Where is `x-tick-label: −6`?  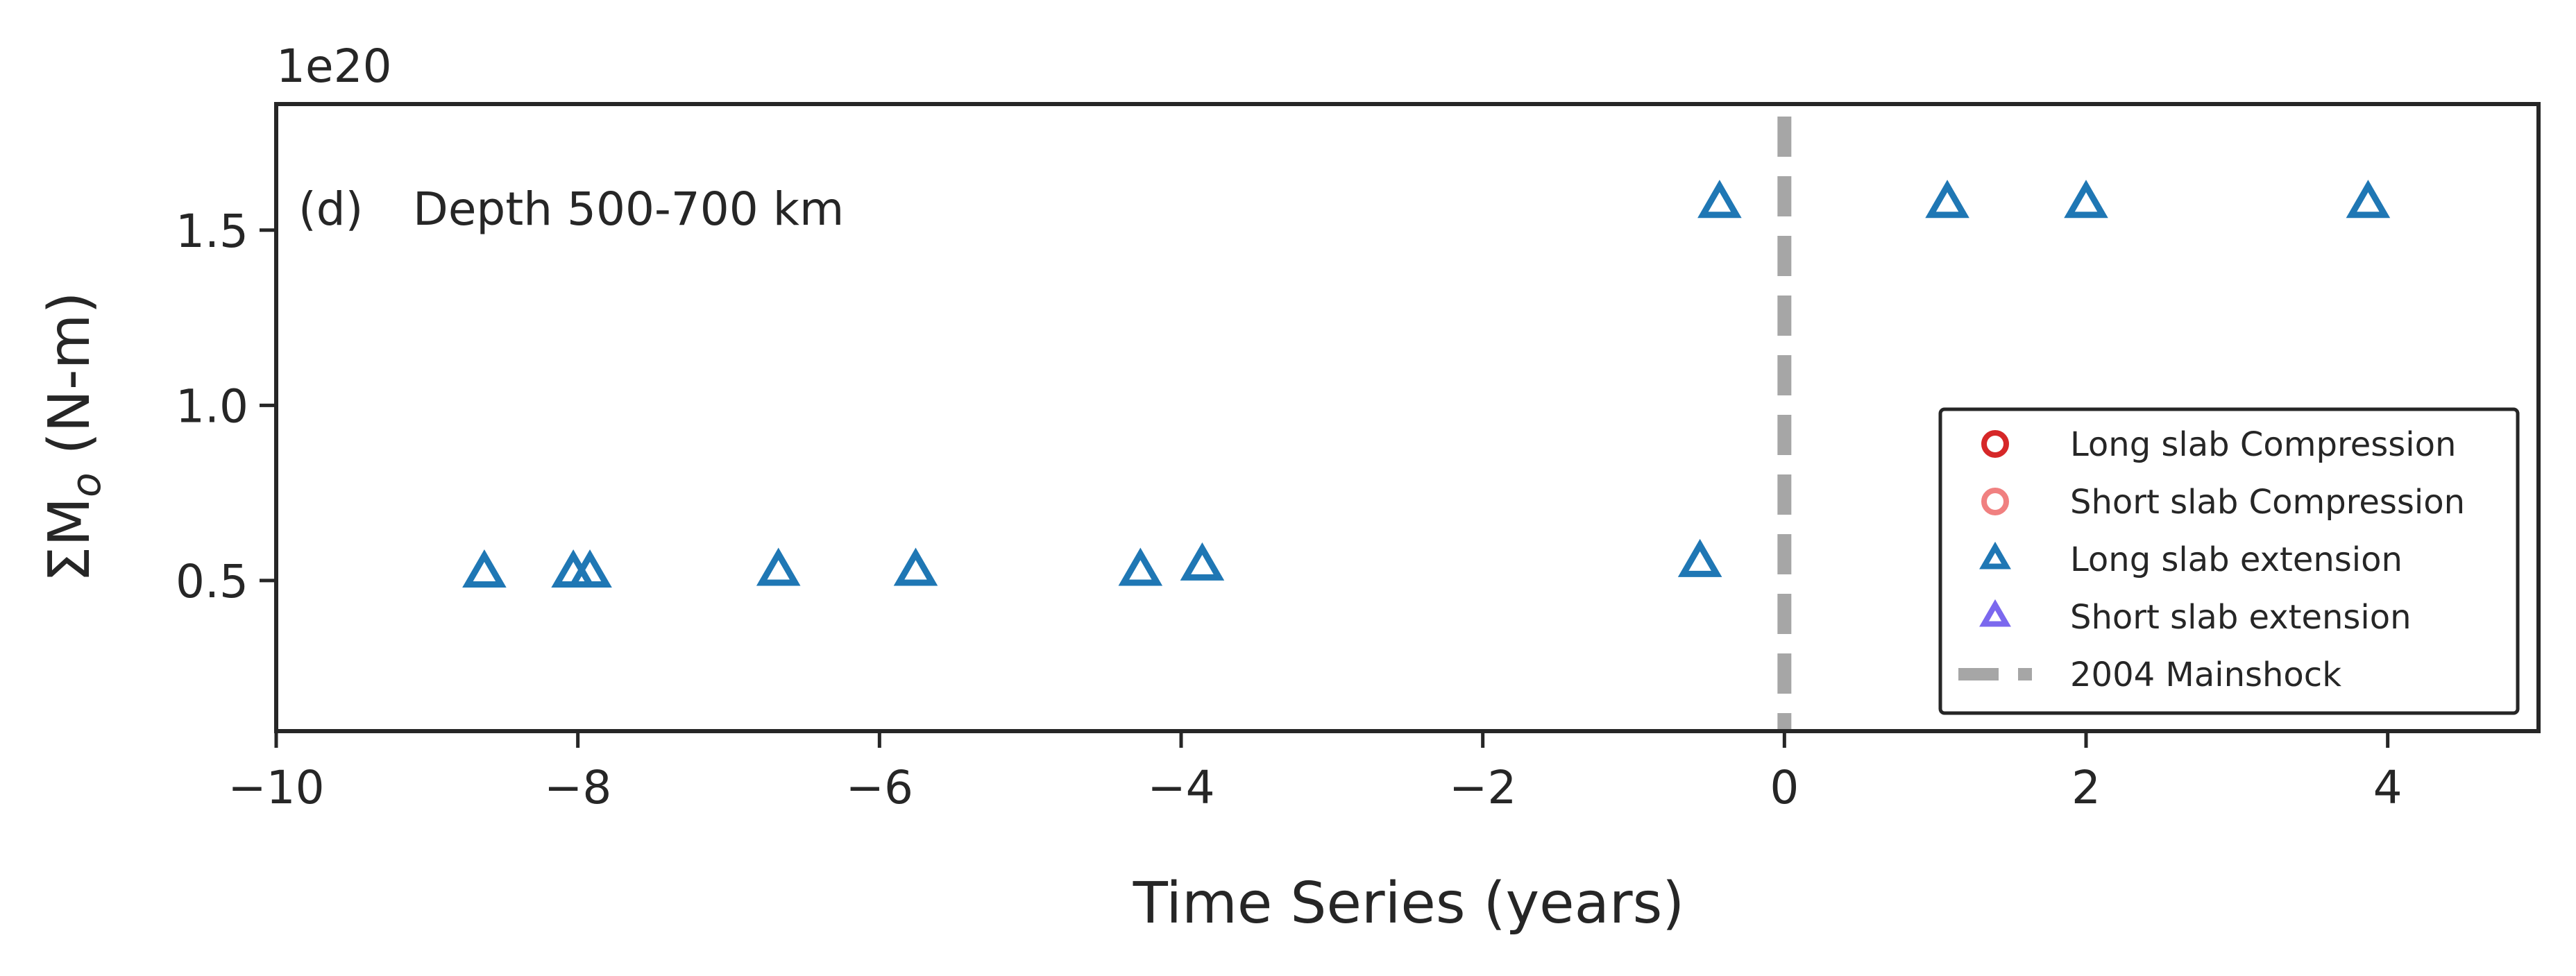 x-tick-label: −6 is located at coordinates (879, 787).